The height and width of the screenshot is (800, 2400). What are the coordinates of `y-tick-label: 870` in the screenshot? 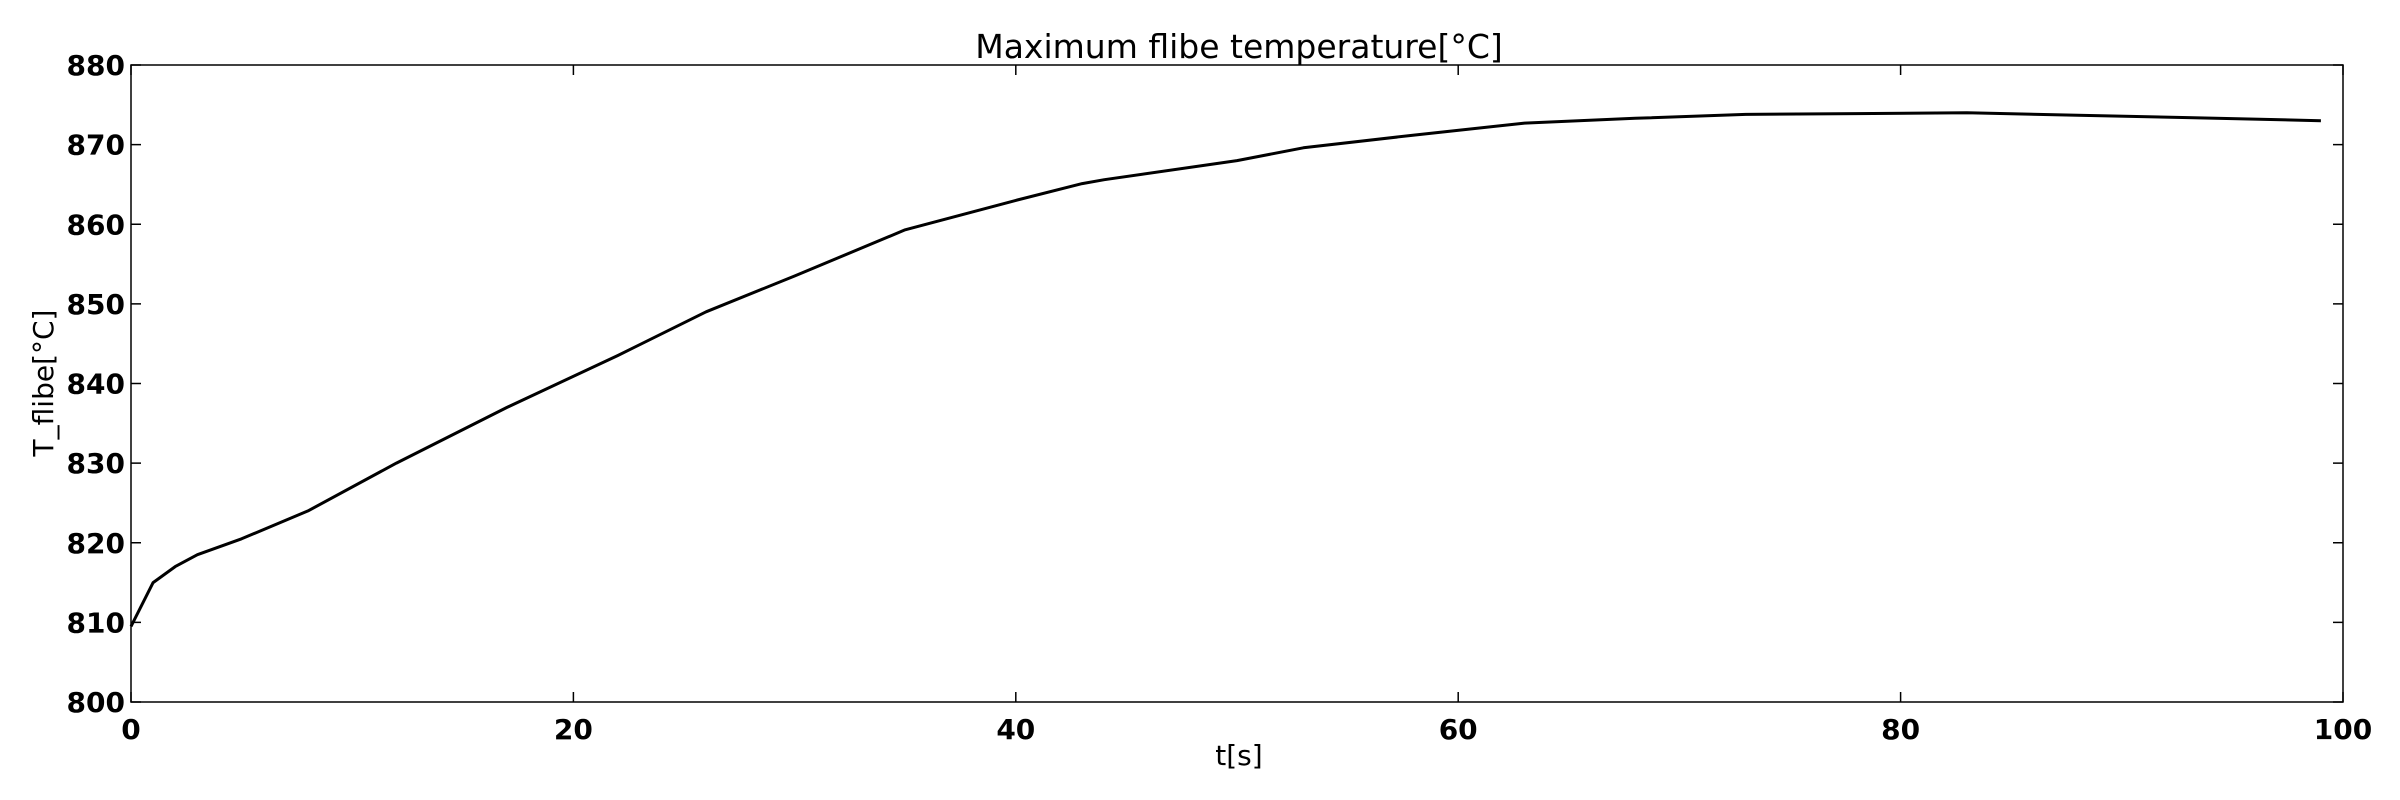 It's located at (96, 145).